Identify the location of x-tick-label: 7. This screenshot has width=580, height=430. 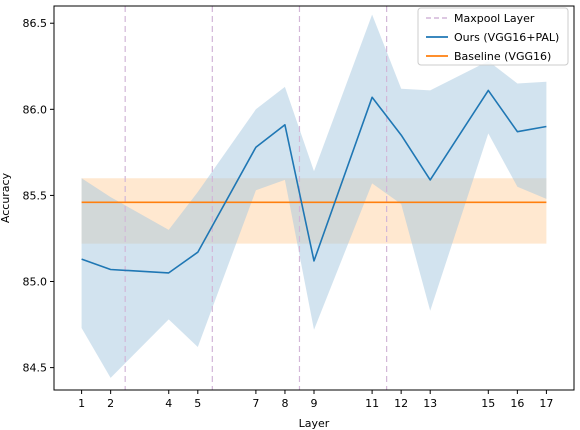
(255, 403).